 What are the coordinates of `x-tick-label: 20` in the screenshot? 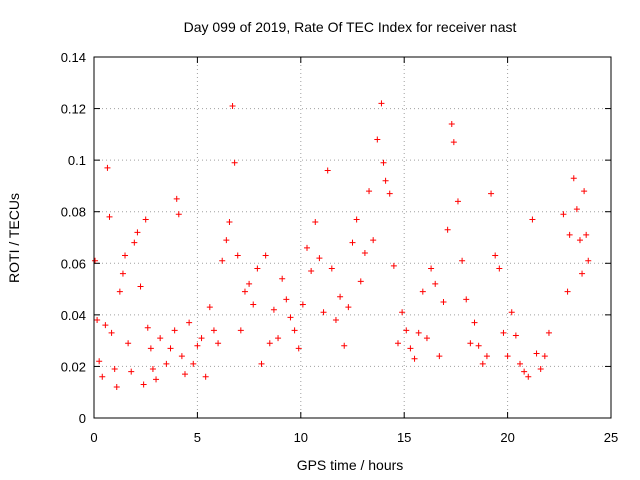 It's located at (507, 437).